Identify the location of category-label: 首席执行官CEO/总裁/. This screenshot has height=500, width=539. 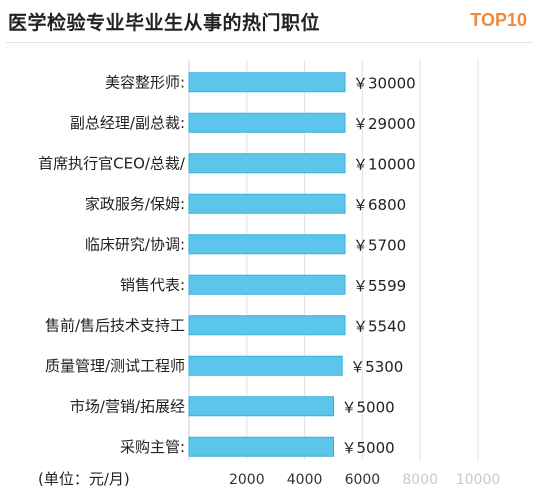
(112, 163).